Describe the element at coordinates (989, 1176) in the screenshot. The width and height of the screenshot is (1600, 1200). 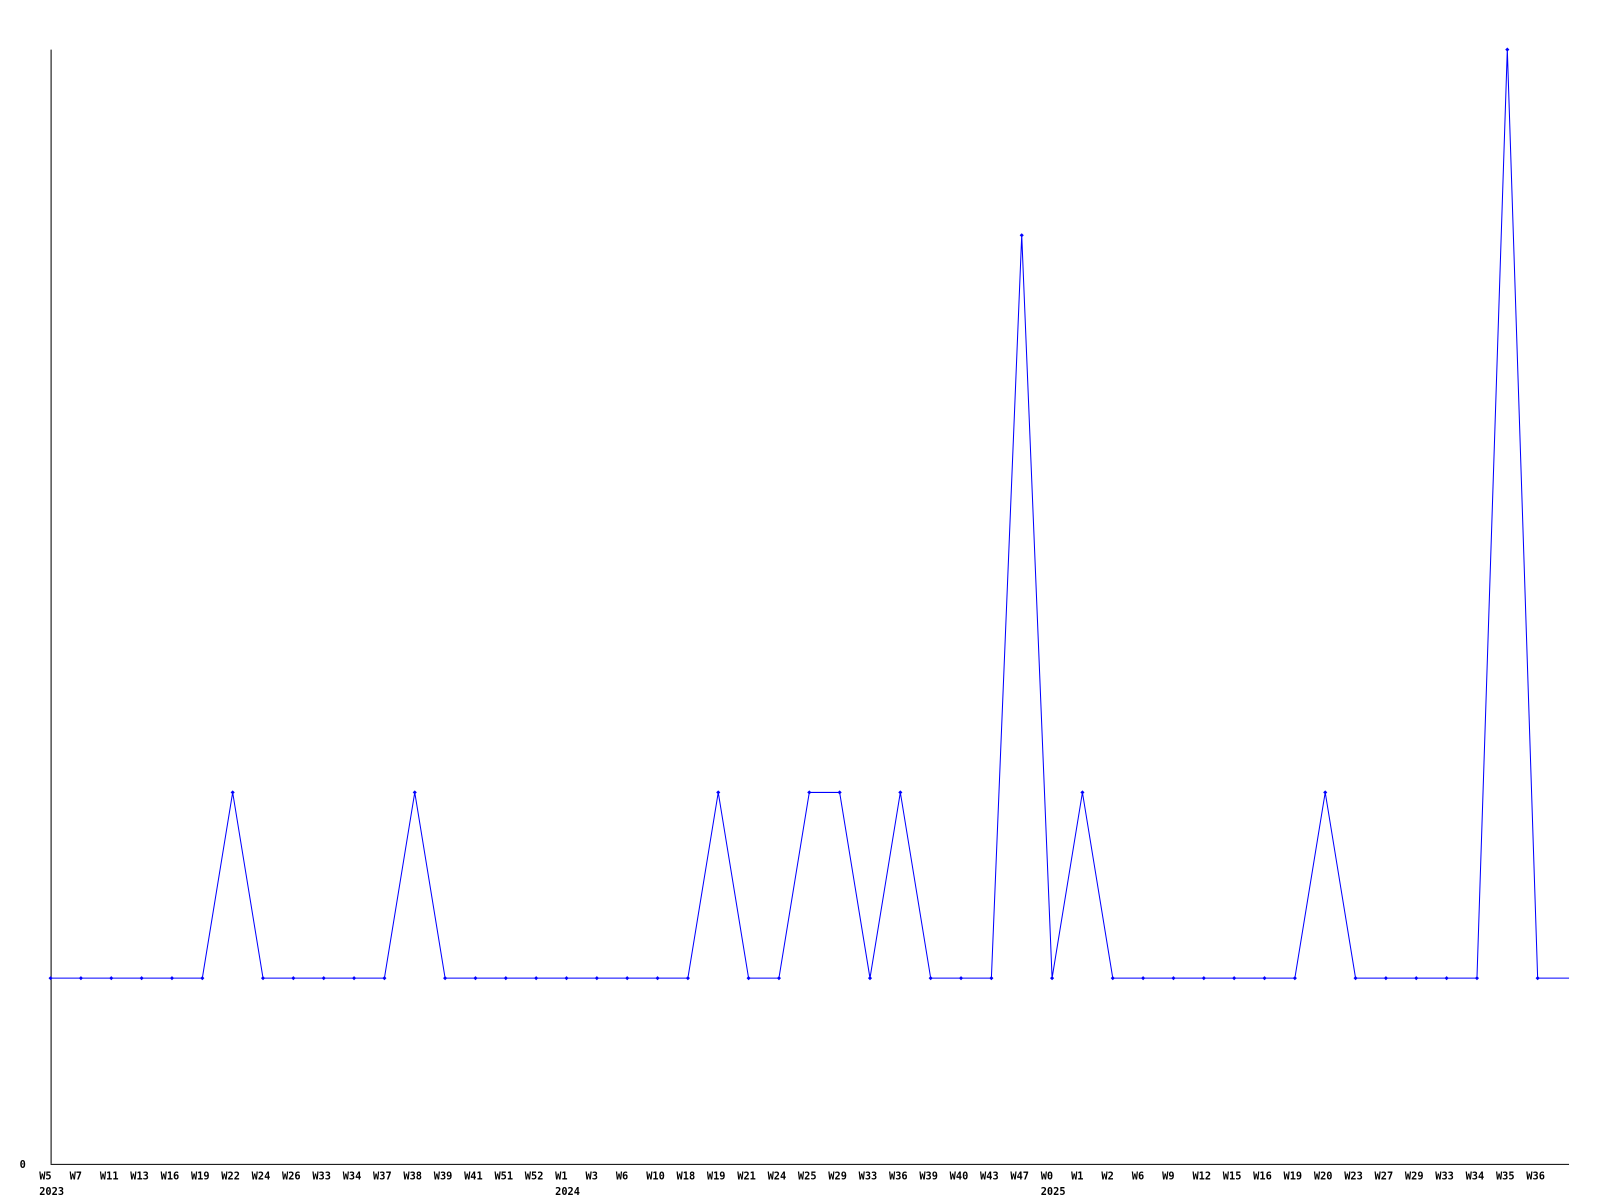
I see `x-tick-label: W43` at that location.